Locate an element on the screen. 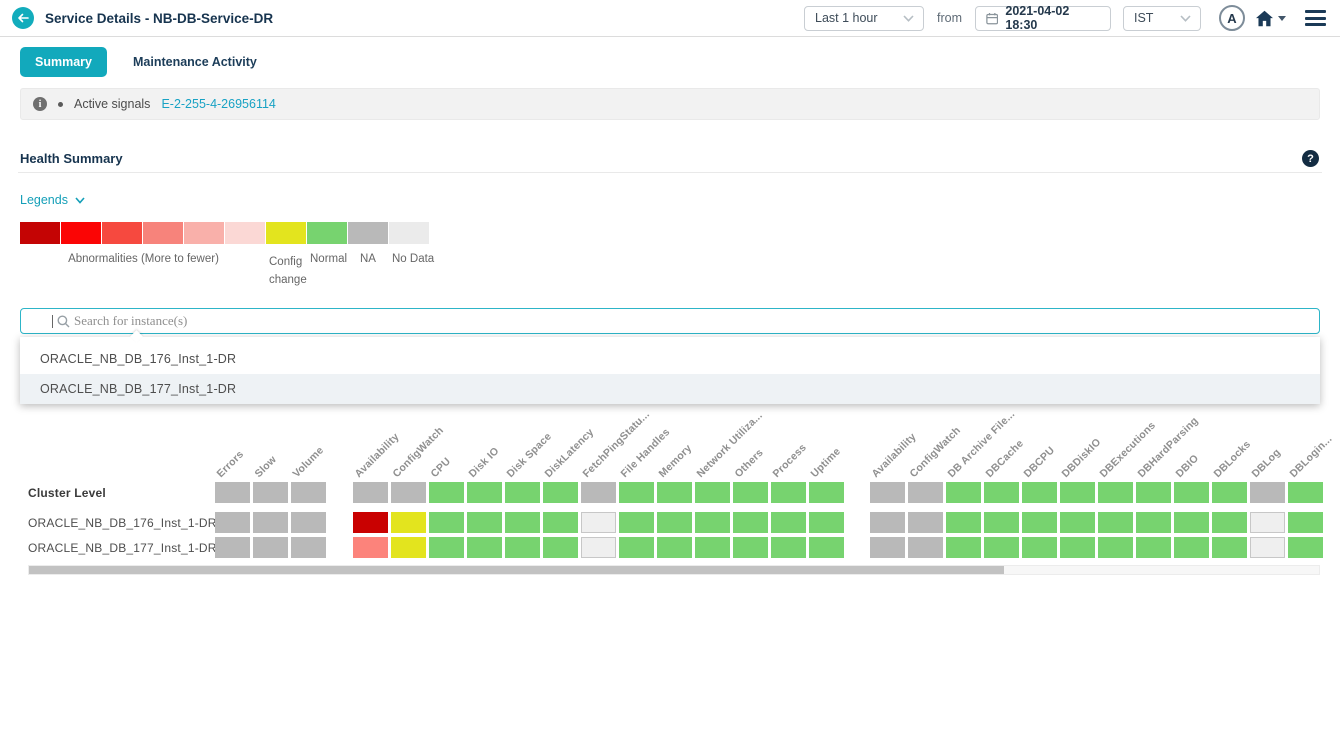 This screenshot has height=753, width=1340. horizontal-scrollbar-track is located at coordinates (674, 570).